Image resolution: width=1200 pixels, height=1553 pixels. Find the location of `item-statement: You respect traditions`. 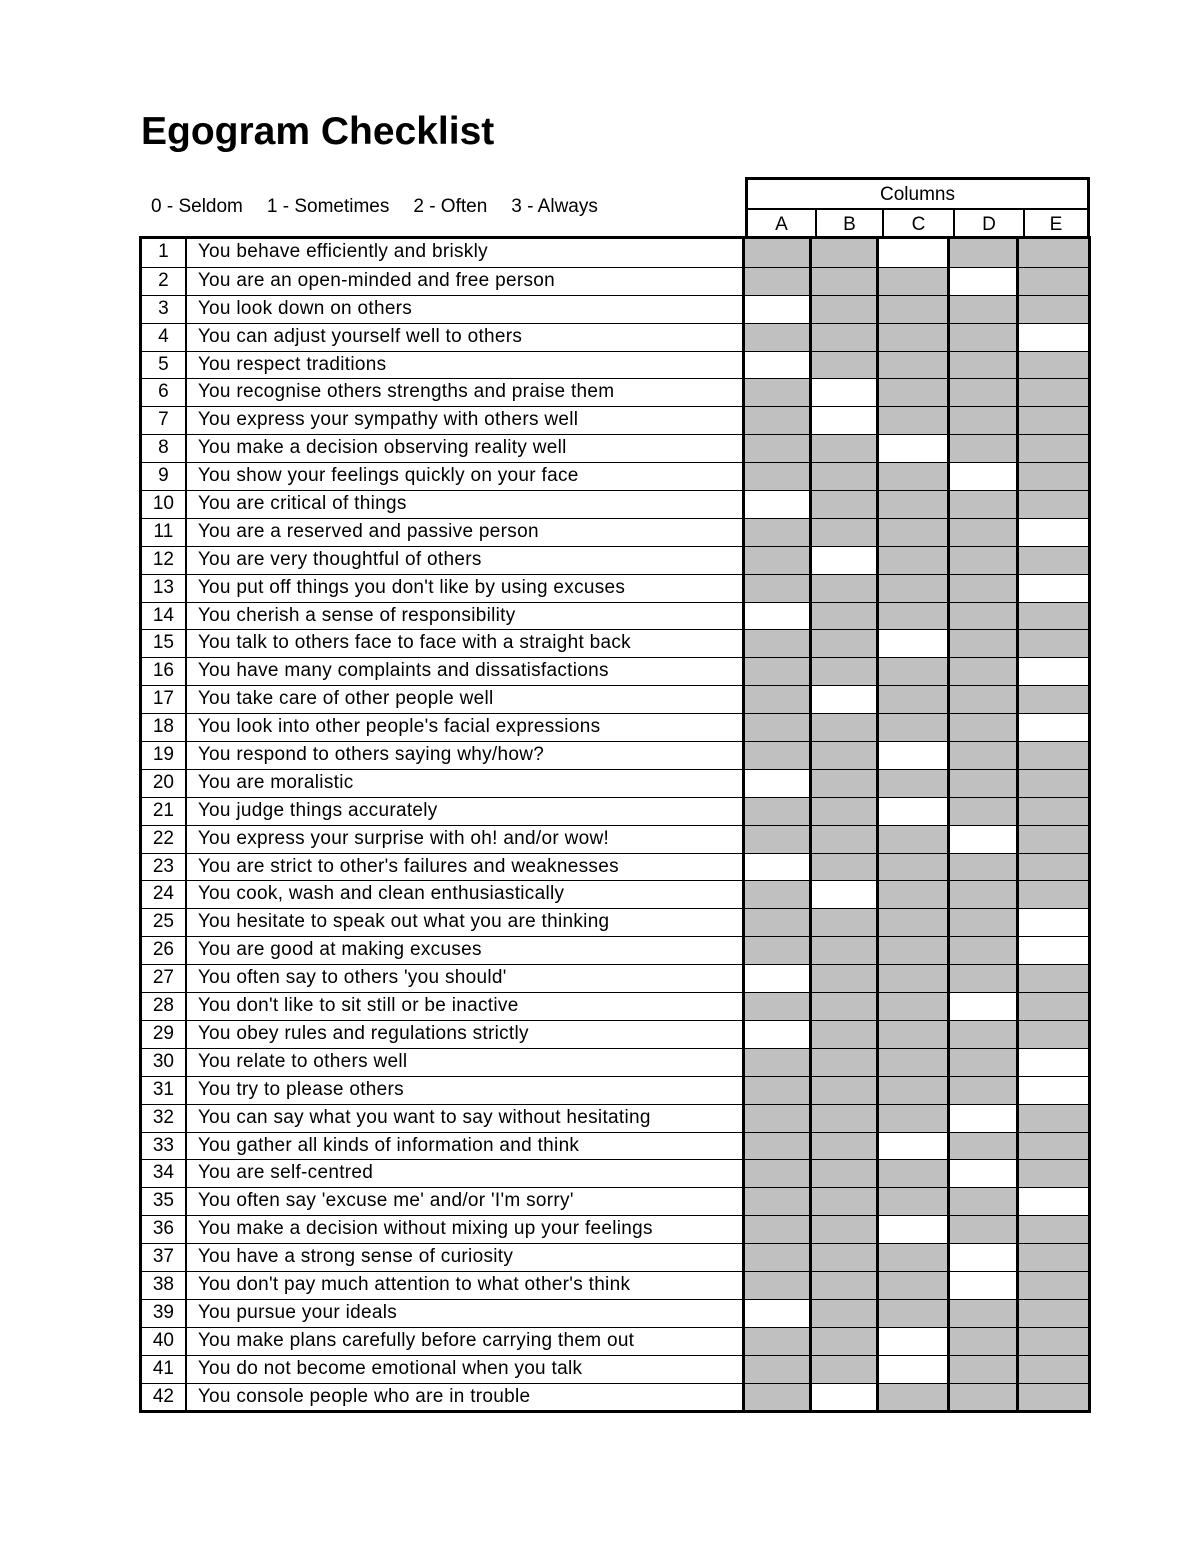

item-statement: You respect traditions is located at coordinates (466, 365).